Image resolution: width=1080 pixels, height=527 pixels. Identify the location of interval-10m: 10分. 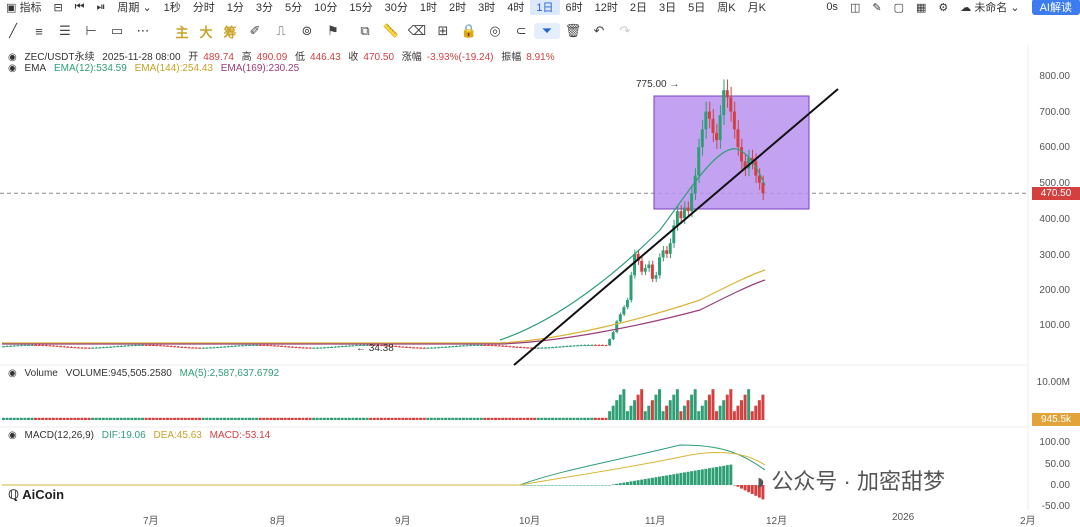
(326, 8).